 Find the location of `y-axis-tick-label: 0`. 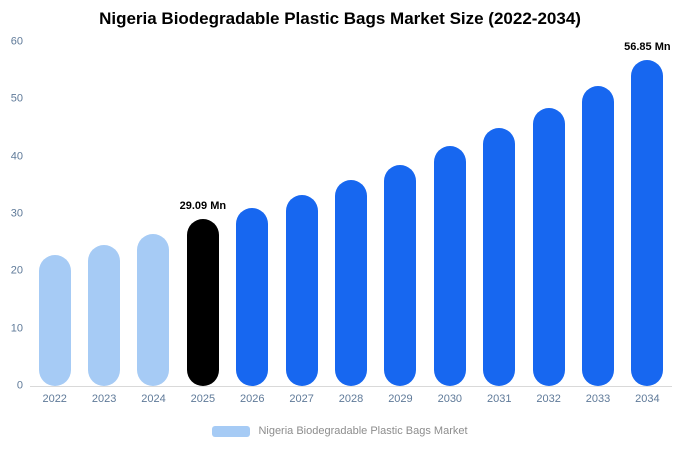

y-axis-tick-label: 0 is located at coordinates (19, 385).